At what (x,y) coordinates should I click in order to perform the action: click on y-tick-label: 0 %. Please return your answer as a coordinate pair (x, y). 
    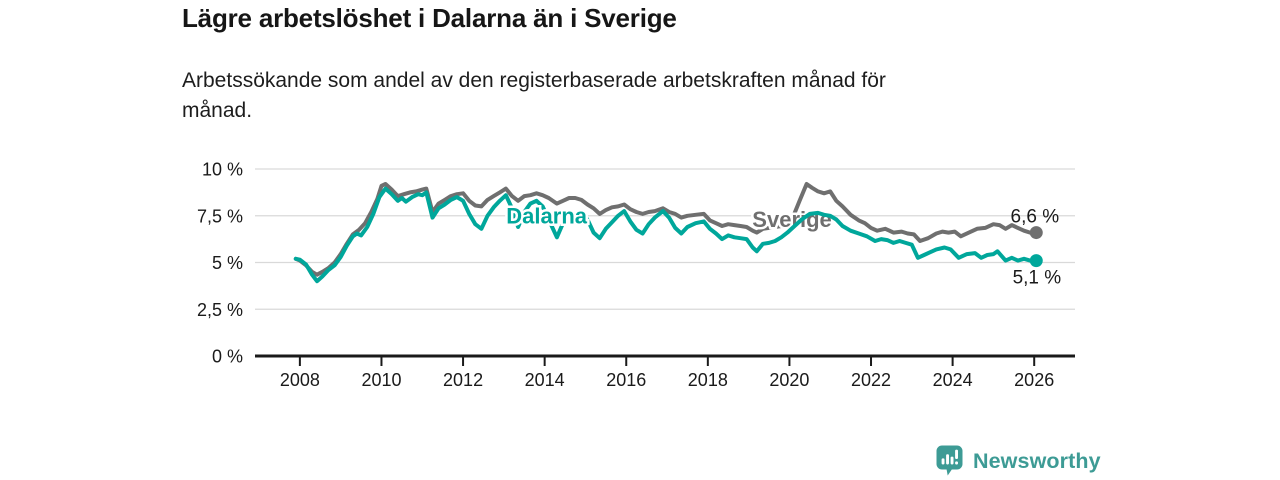
    Looking at the image, I should click on (227, 357).